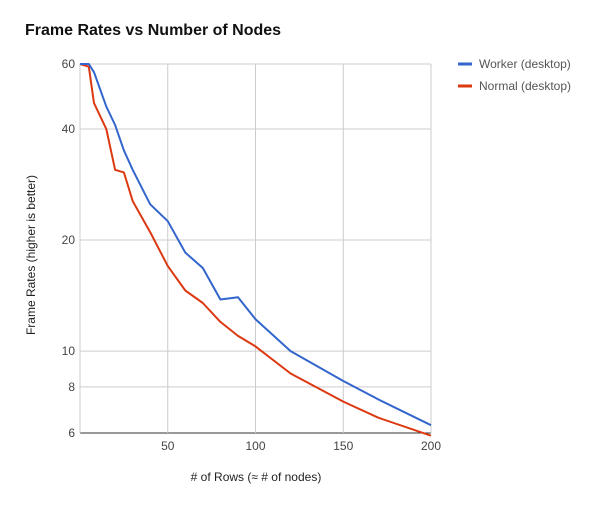 This screenshot has width=600, height=509. What do you see at coordinates (71, 433) in the screenshot?
I see `y-tick-label: 6` at bounding box center [71, 433].